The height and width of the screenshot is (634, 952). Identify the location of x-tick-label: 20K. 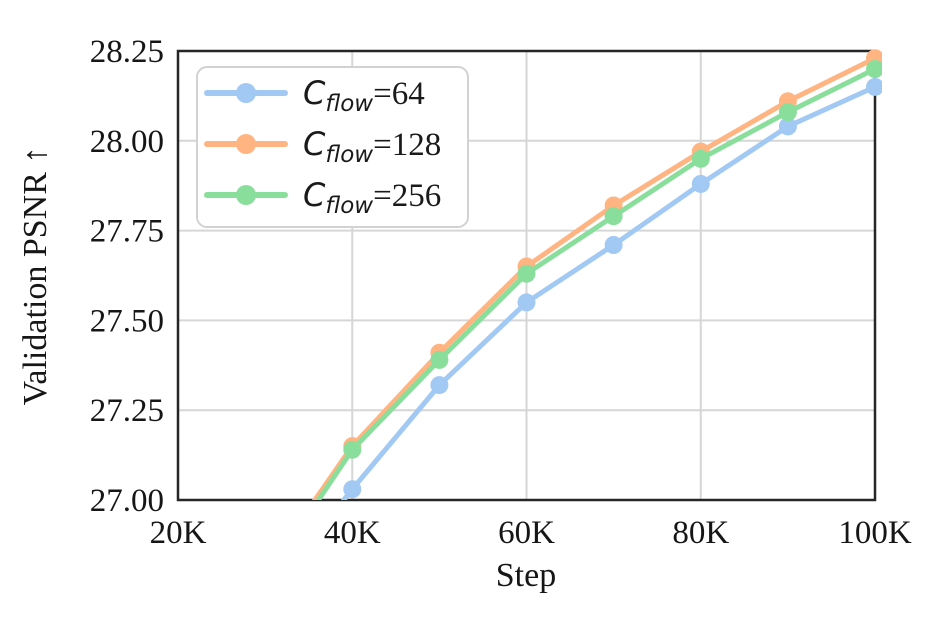
(178, 533).